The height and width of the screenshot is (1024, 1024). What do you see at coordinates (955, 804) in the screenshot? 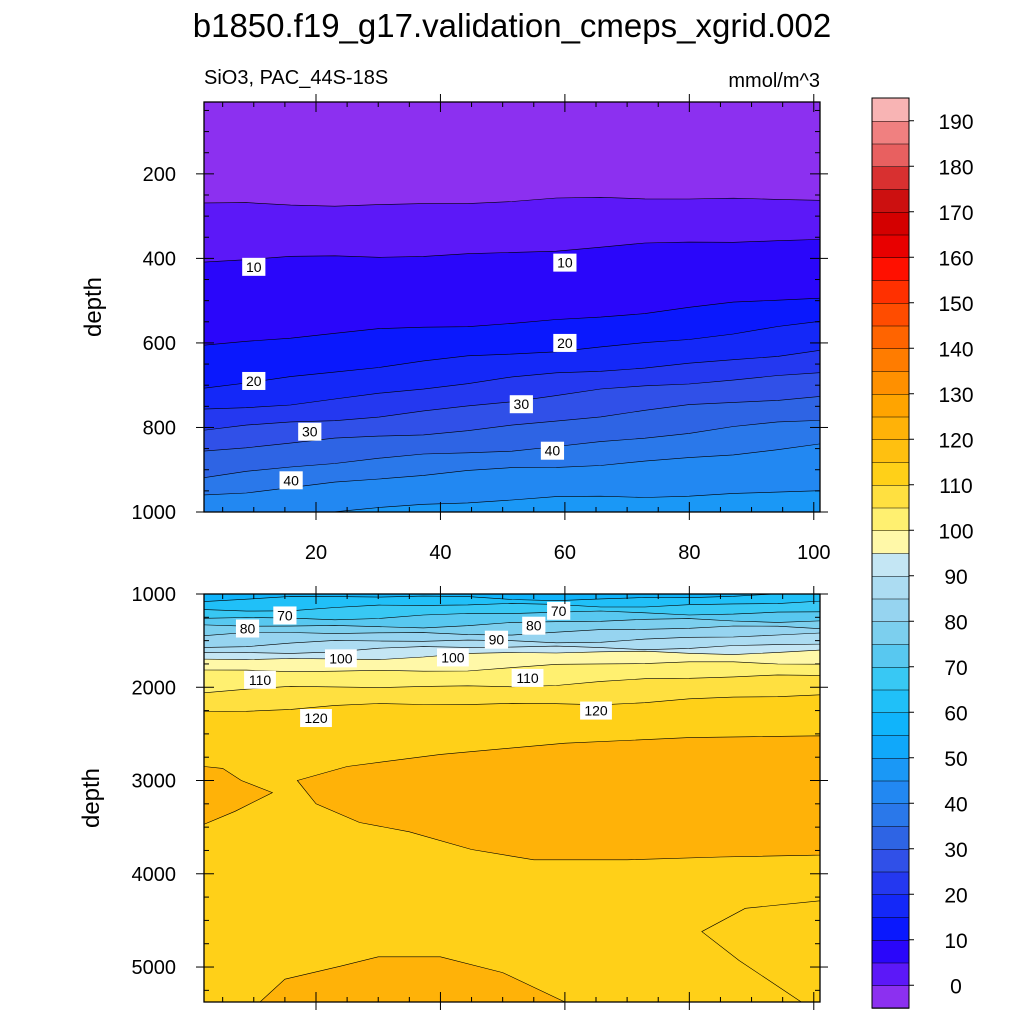
I see `colorbar-label-40: 40` at bounding box center [955, 804].